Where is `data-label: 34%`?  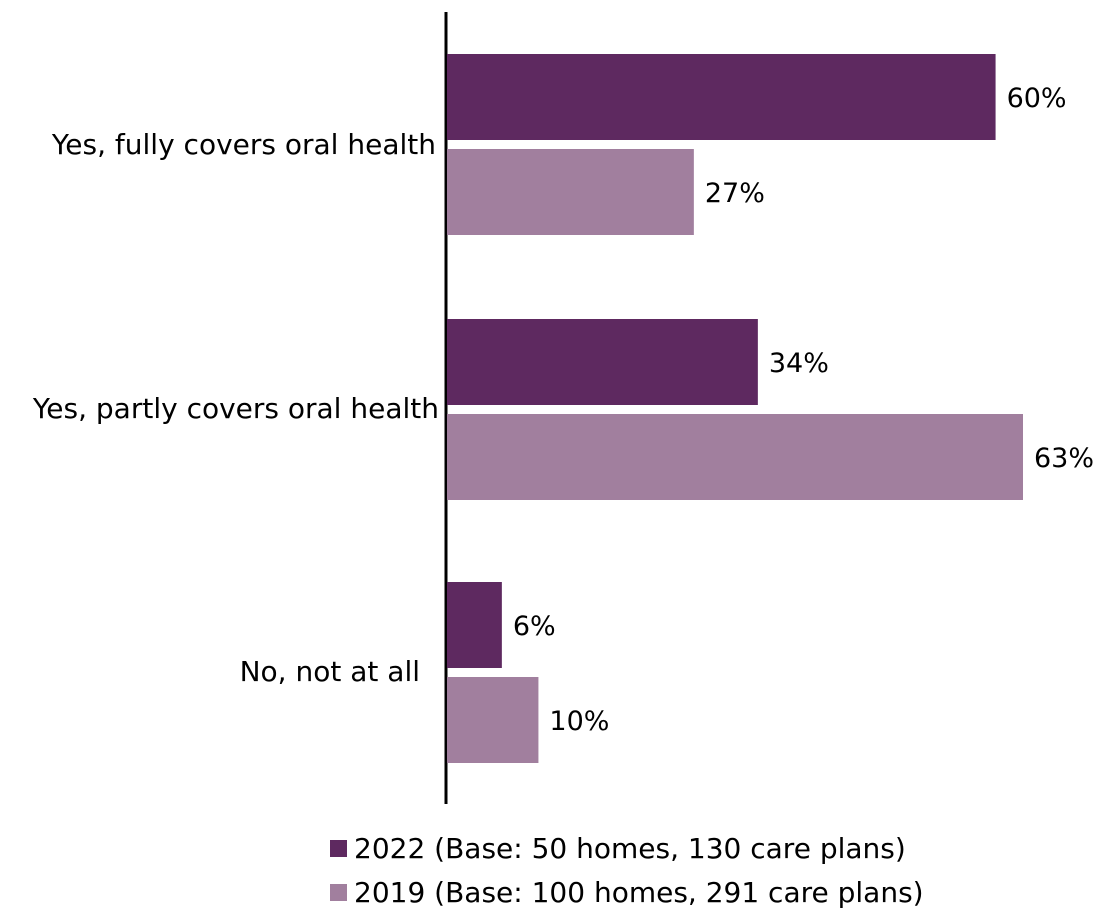
data-label: 34% is located at coordinates (799, 363).